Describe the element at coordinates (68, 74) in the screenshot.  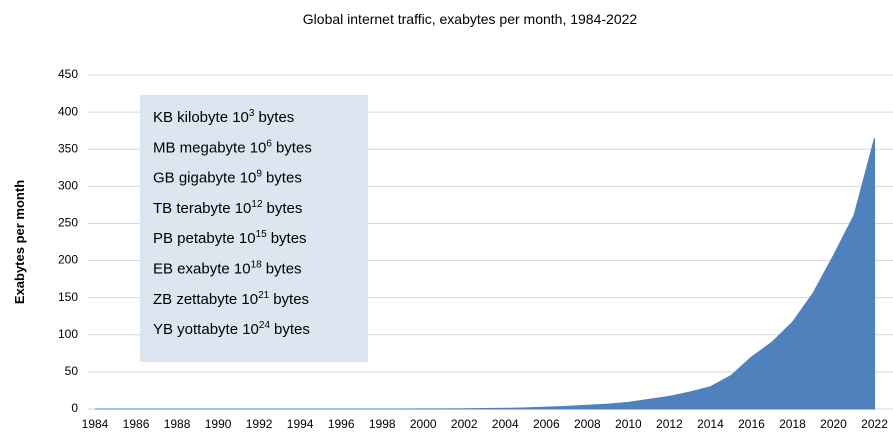
I see `y-tick-label: 450` at that location.